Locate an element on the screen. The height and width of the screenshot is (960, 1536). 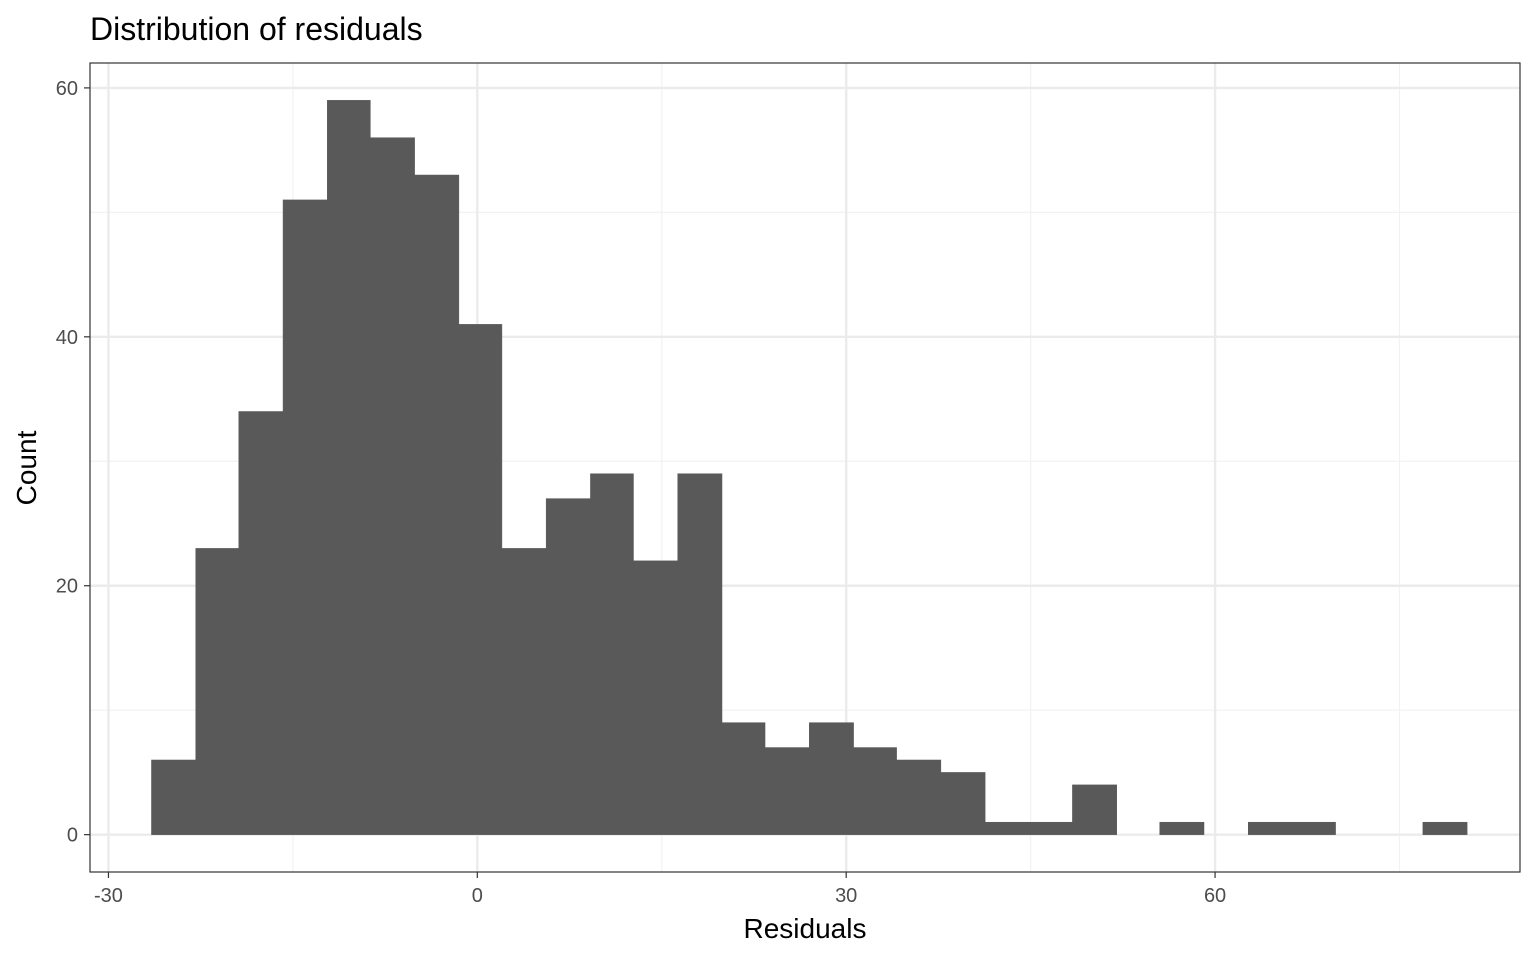
x-tick-label: -30 is located at coordinates (108, 896).